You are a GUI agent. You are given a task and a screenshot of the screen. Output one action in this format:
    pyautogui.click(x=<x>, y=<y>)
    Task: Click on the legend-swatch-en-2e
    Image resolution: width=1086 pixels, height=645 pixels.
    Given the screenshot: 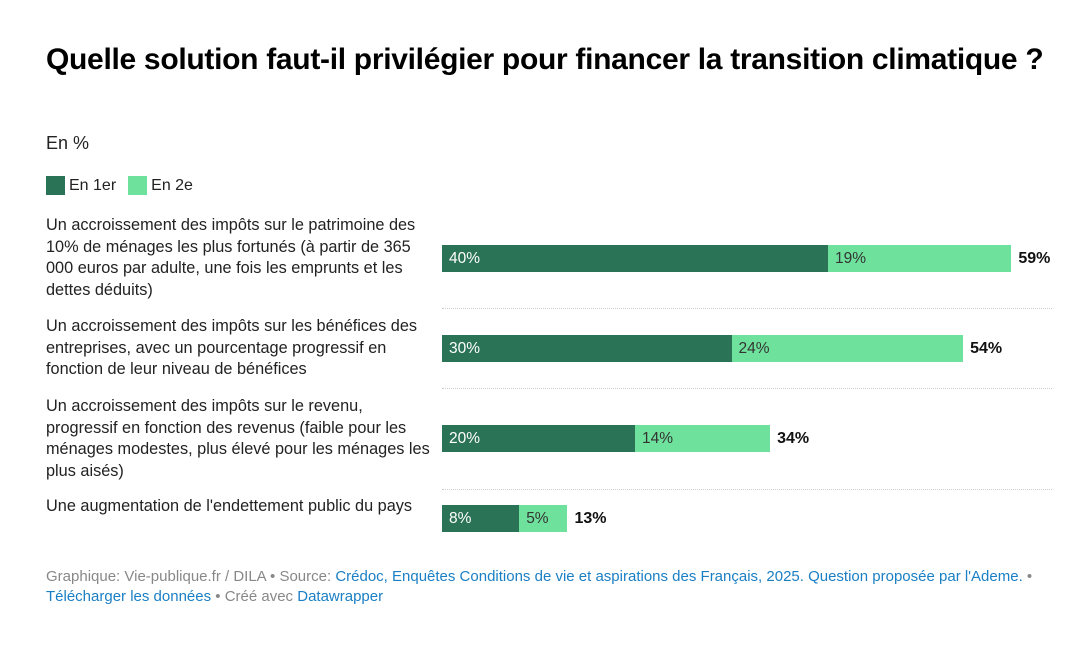 What is the action you would take?
    pyautogui.click(x=138, y=185)
    